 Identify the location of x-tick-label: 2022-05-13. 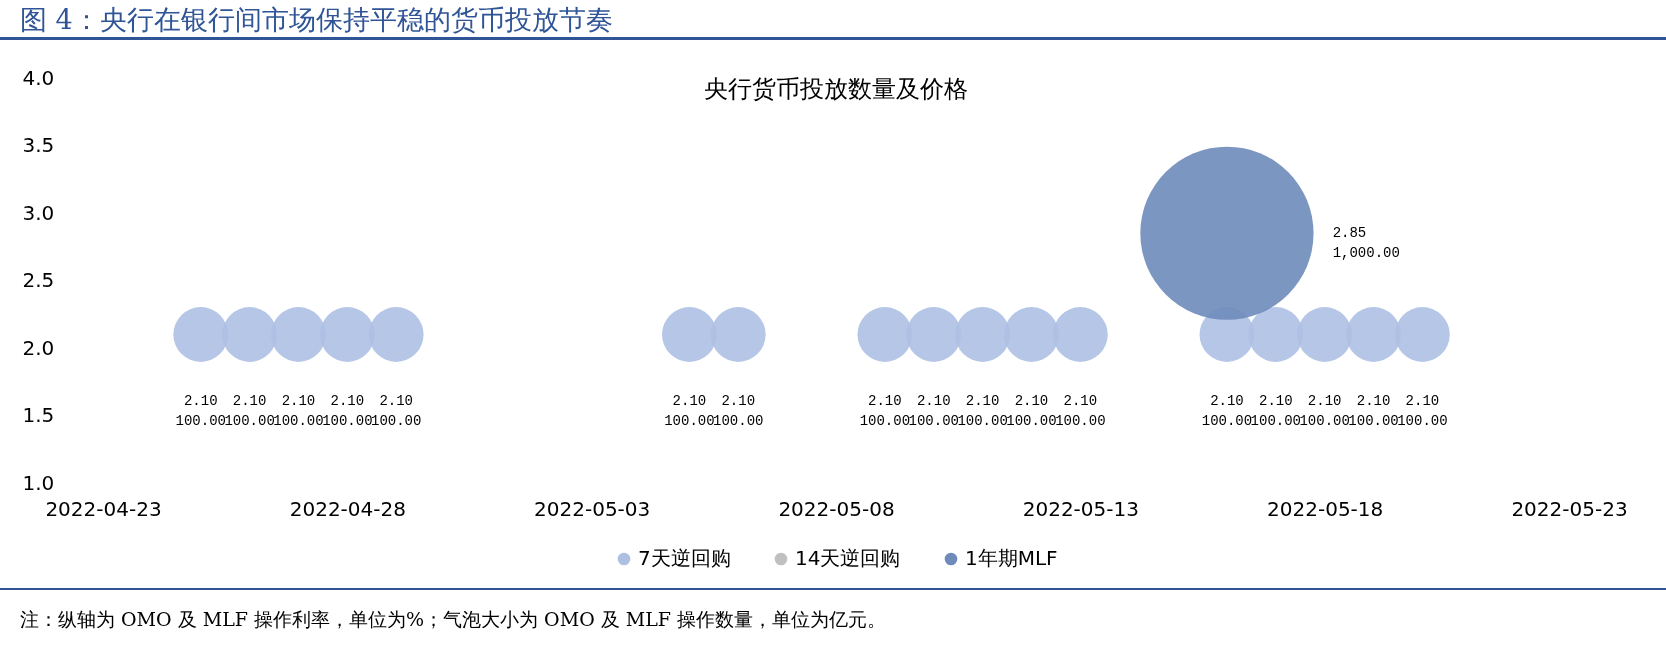
(1080, 508).